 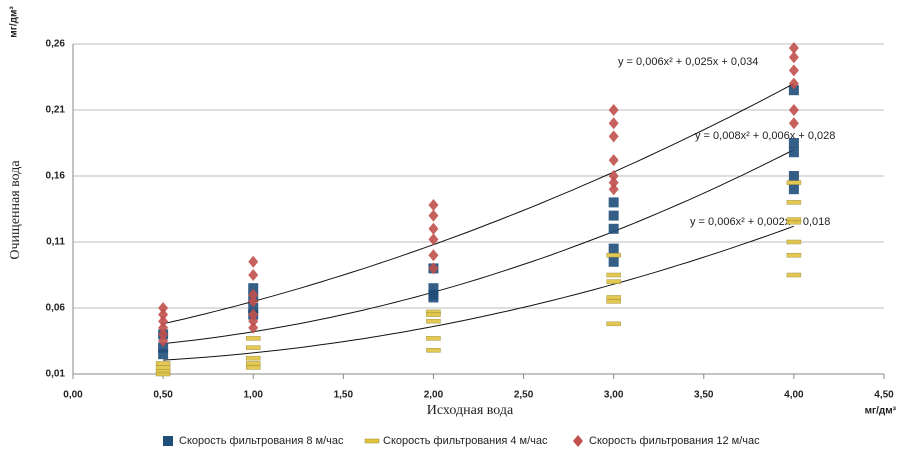 I want to click on x-tick-label: 2,50, so click(x=524, y=395).